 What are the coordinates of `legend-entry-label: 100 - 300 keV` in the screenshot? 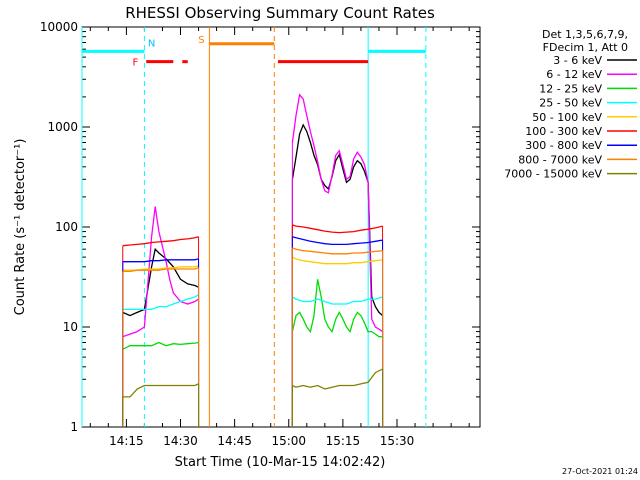 It's located at (563, 131).